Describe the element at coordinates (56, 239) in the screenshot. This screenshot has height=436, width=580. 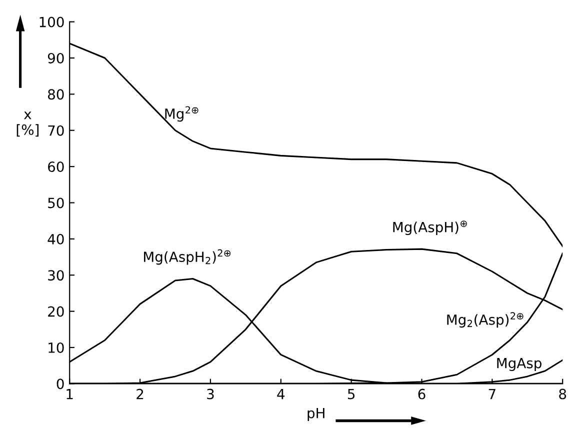
I see `y-tick-label: 40` at that location.